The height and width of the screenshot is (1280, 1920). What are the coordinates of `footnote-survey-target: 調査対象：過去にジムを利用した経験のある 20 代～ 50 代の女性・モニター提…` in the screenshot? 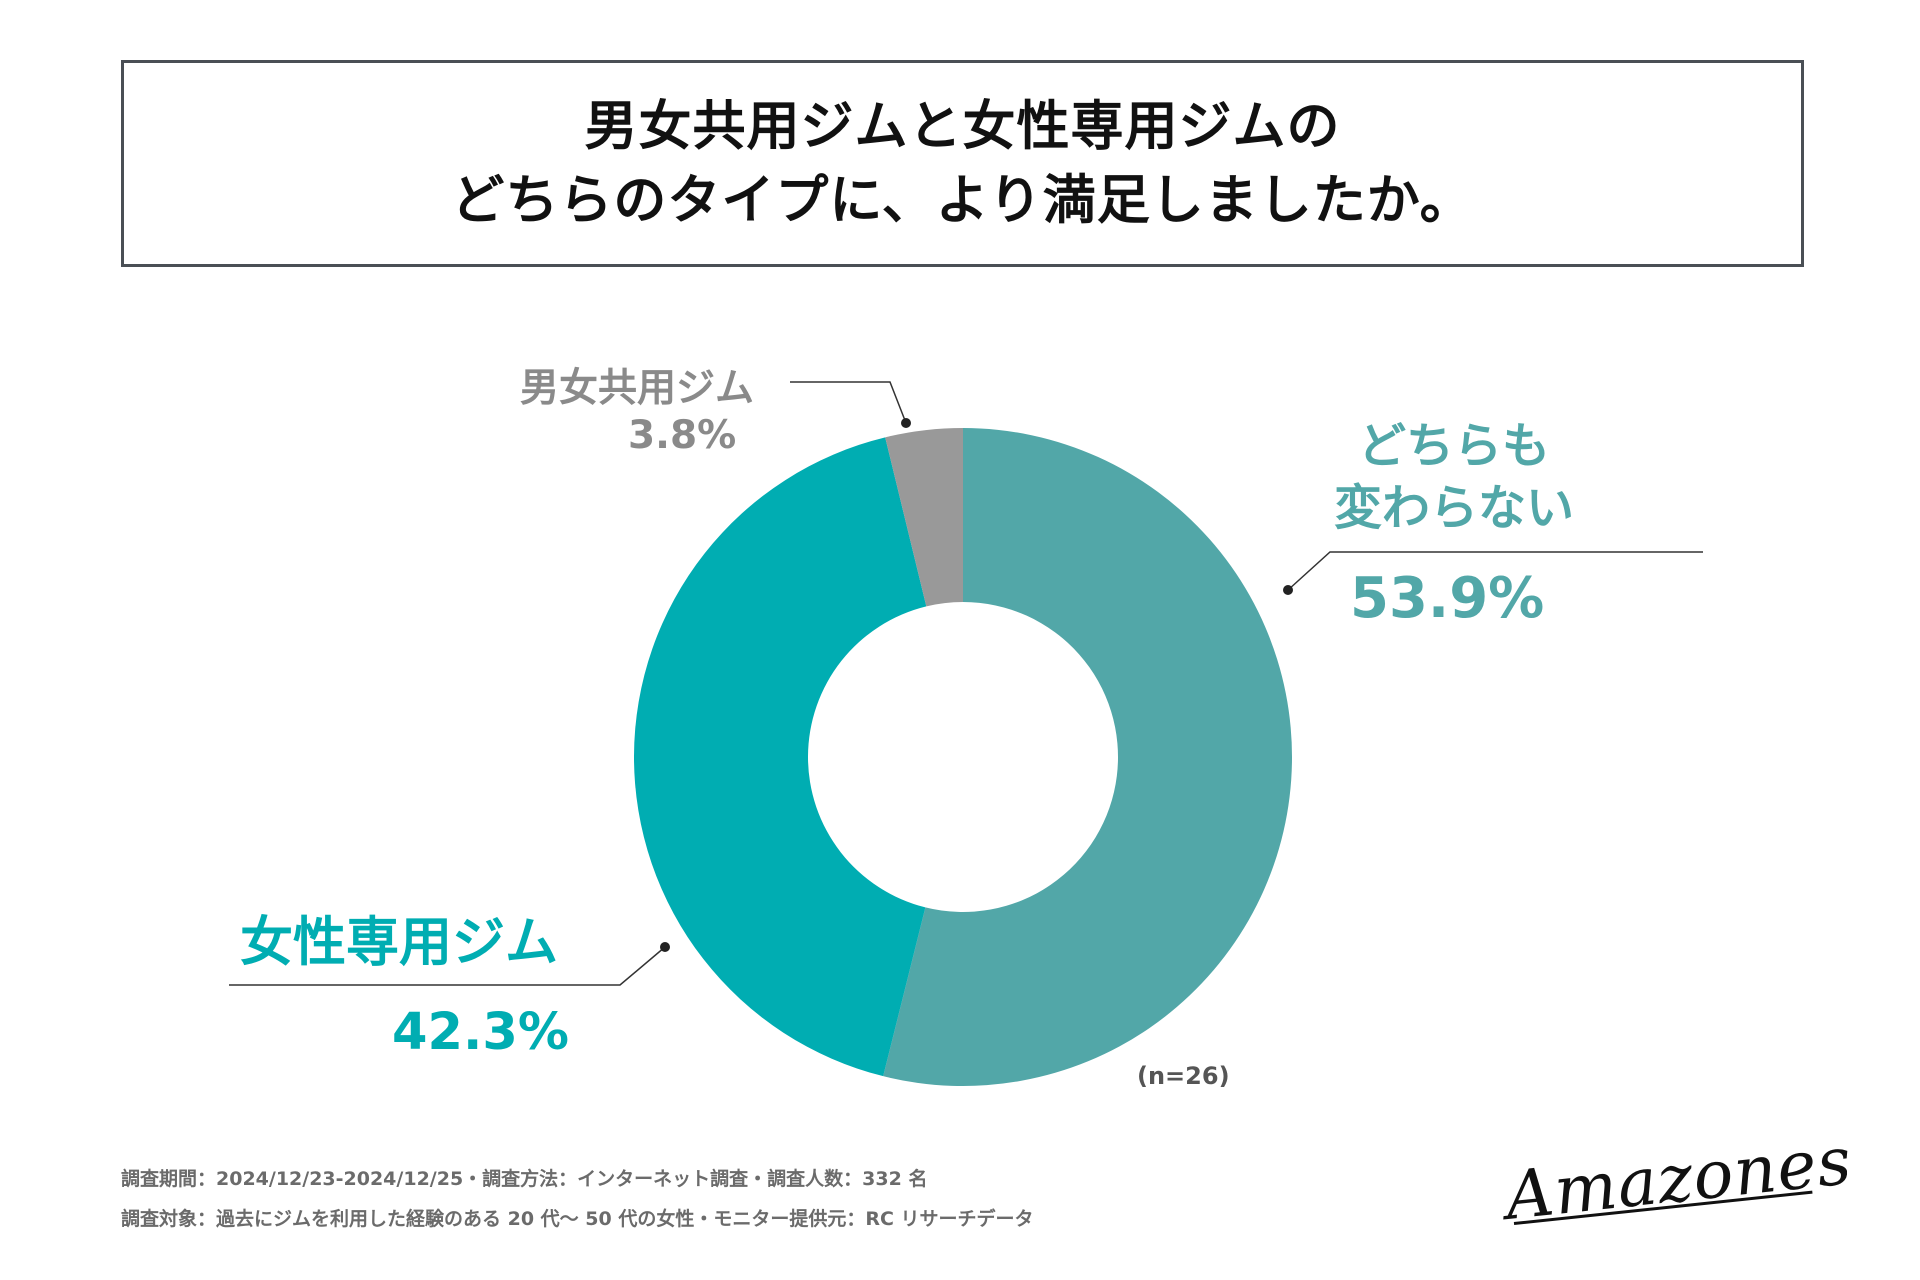 It's located at (577, 1219).